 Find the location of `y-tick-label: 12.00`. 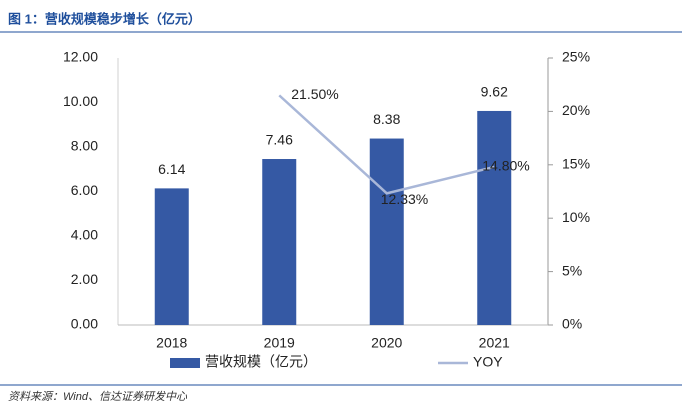

y-tick-label: 12.00 is located at coordinates (80, 57).